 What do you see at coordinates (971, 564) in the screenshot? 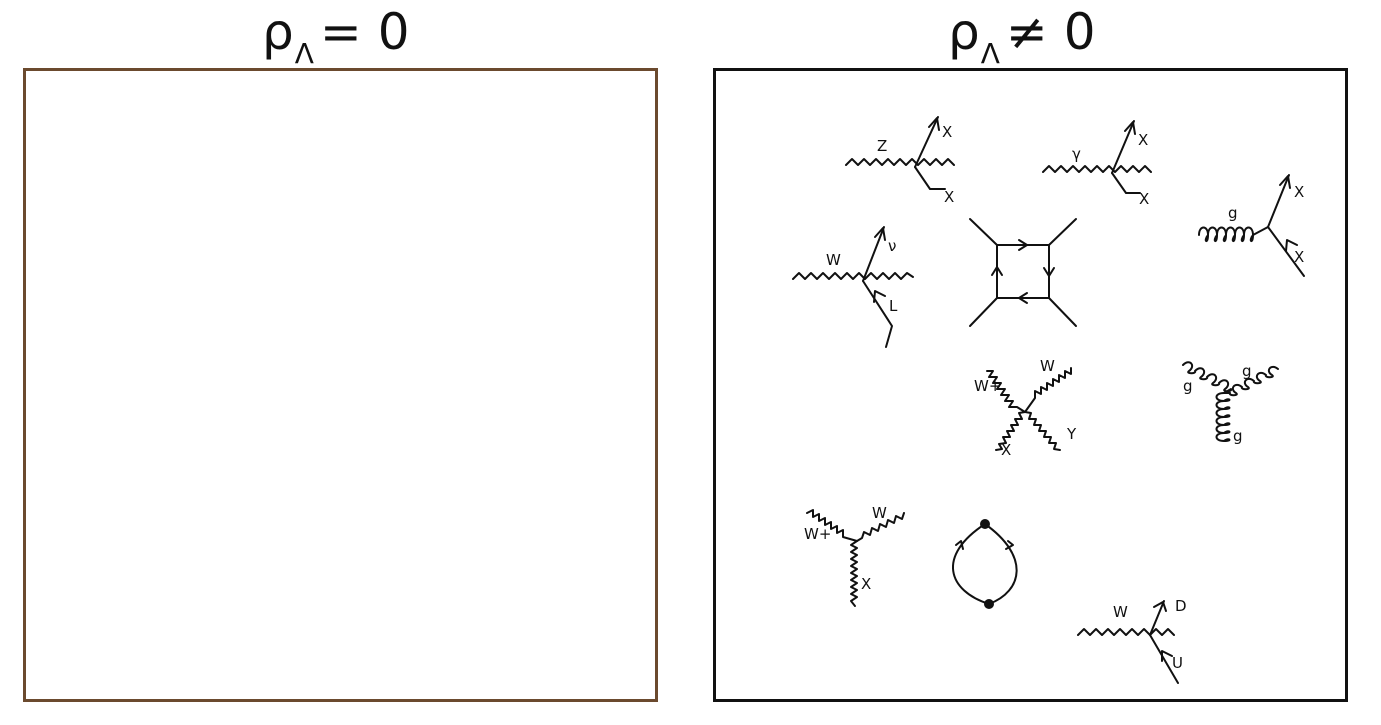
I see `bubble-loop-left` at bounding box center [971, 564].